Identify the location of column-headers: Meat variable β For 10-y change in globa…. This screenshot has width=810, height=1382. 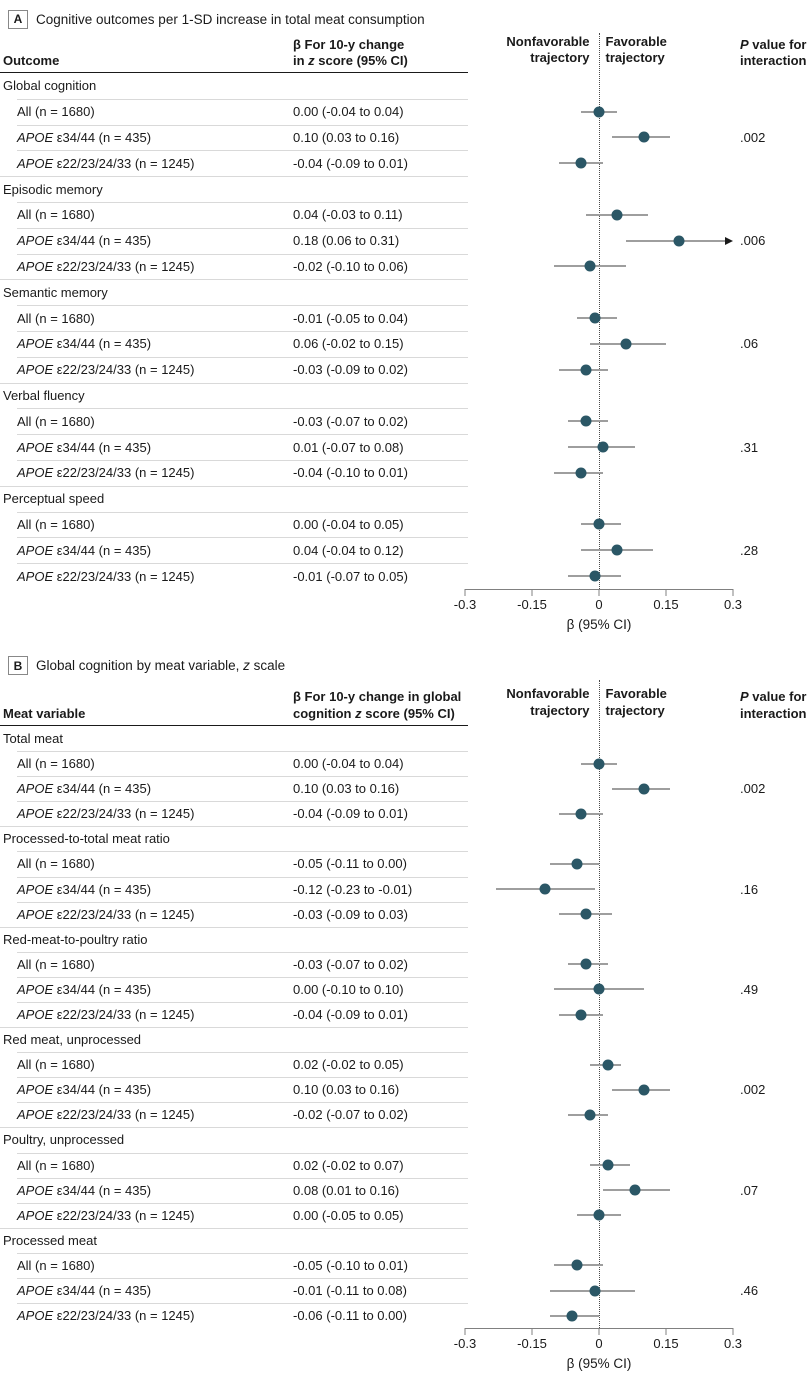
(405, 701).